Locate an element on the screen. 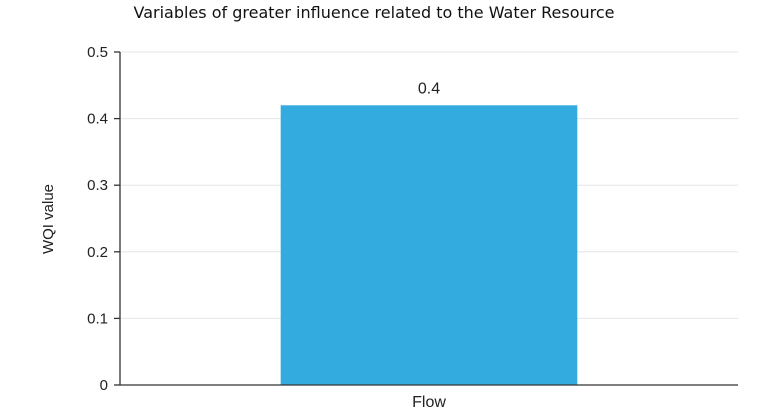 The height and width of the screenshot is (418, 771). x-axis-categories: Flow is located at coordinates (429, 402).